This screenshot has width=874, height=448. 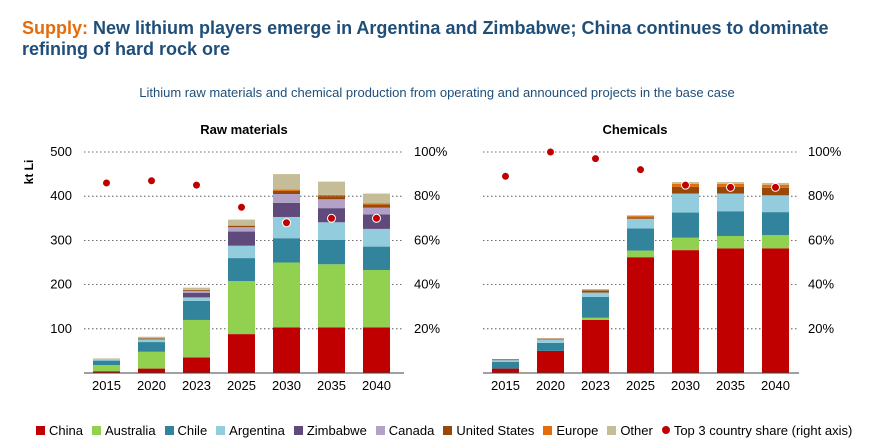 I want to click on legend-label: United States, so click(x=495, y=430).